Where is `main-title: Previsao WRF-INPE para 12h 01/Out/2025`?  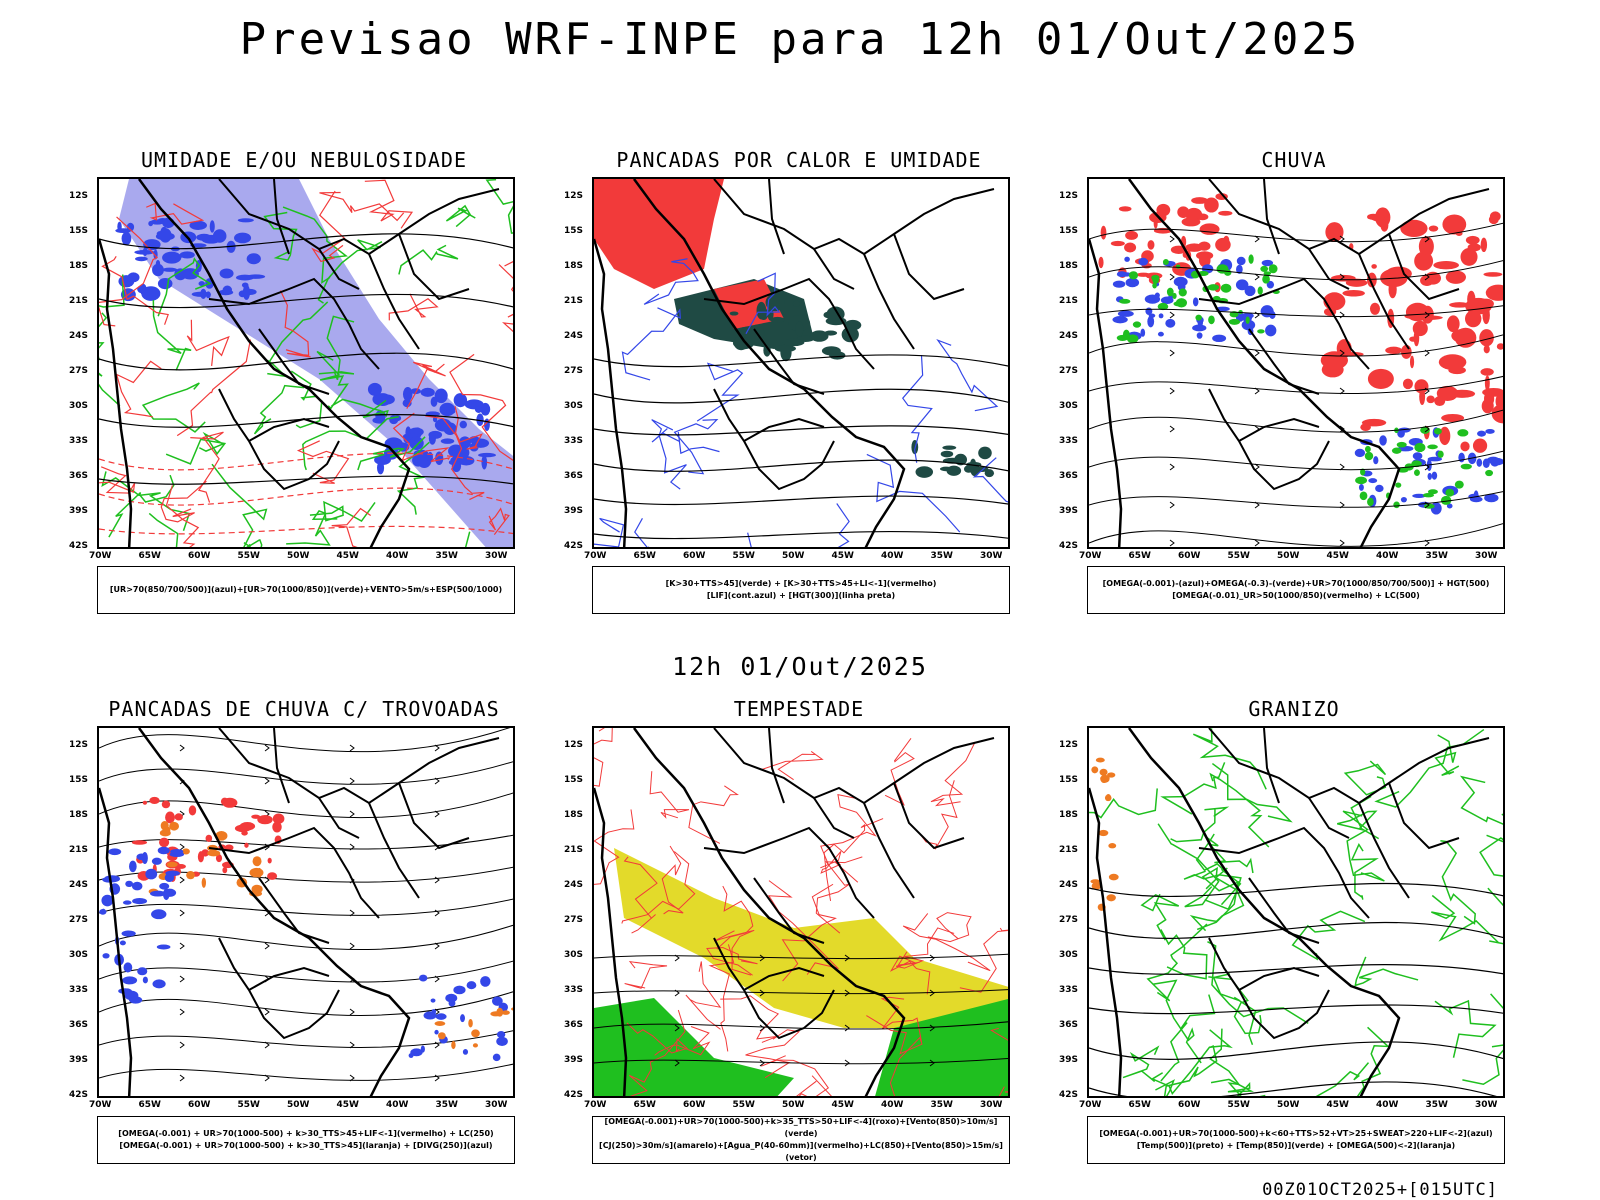 main-title: Previsao WRF-INPE para 12h 01/Out/2025 is located at coordinates (800, 39).